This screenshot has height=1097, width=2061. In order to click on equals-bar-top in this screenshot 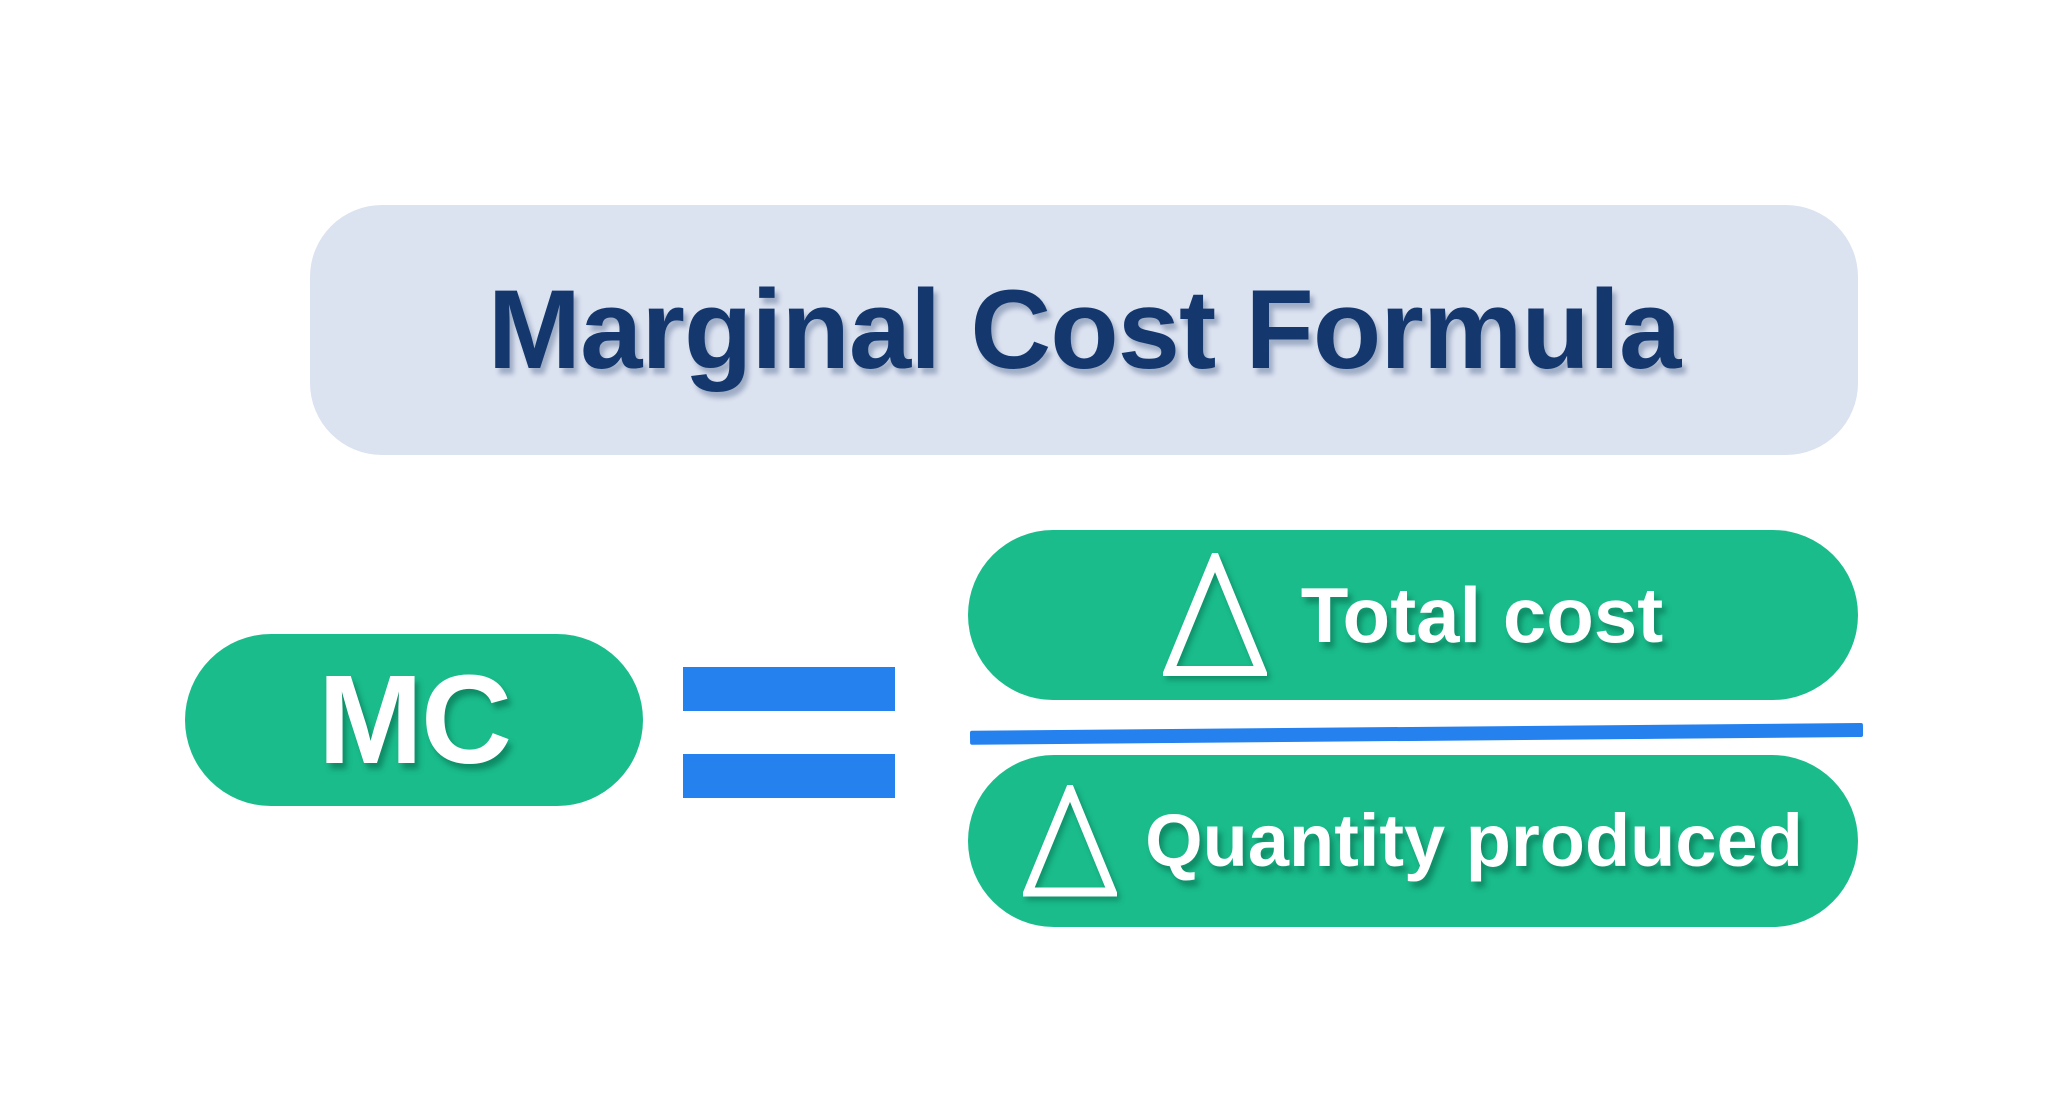, I will do `click(789, 689)`.